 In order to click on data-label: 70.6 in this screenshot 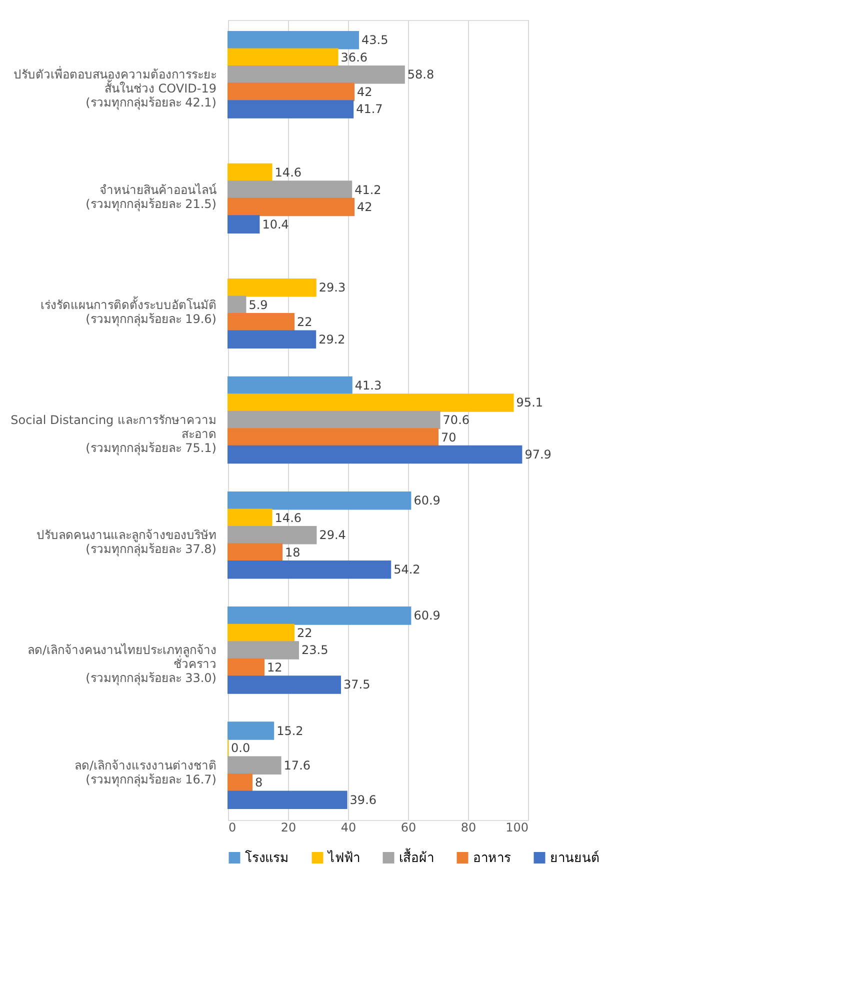, I will do `click(456, 420)`.